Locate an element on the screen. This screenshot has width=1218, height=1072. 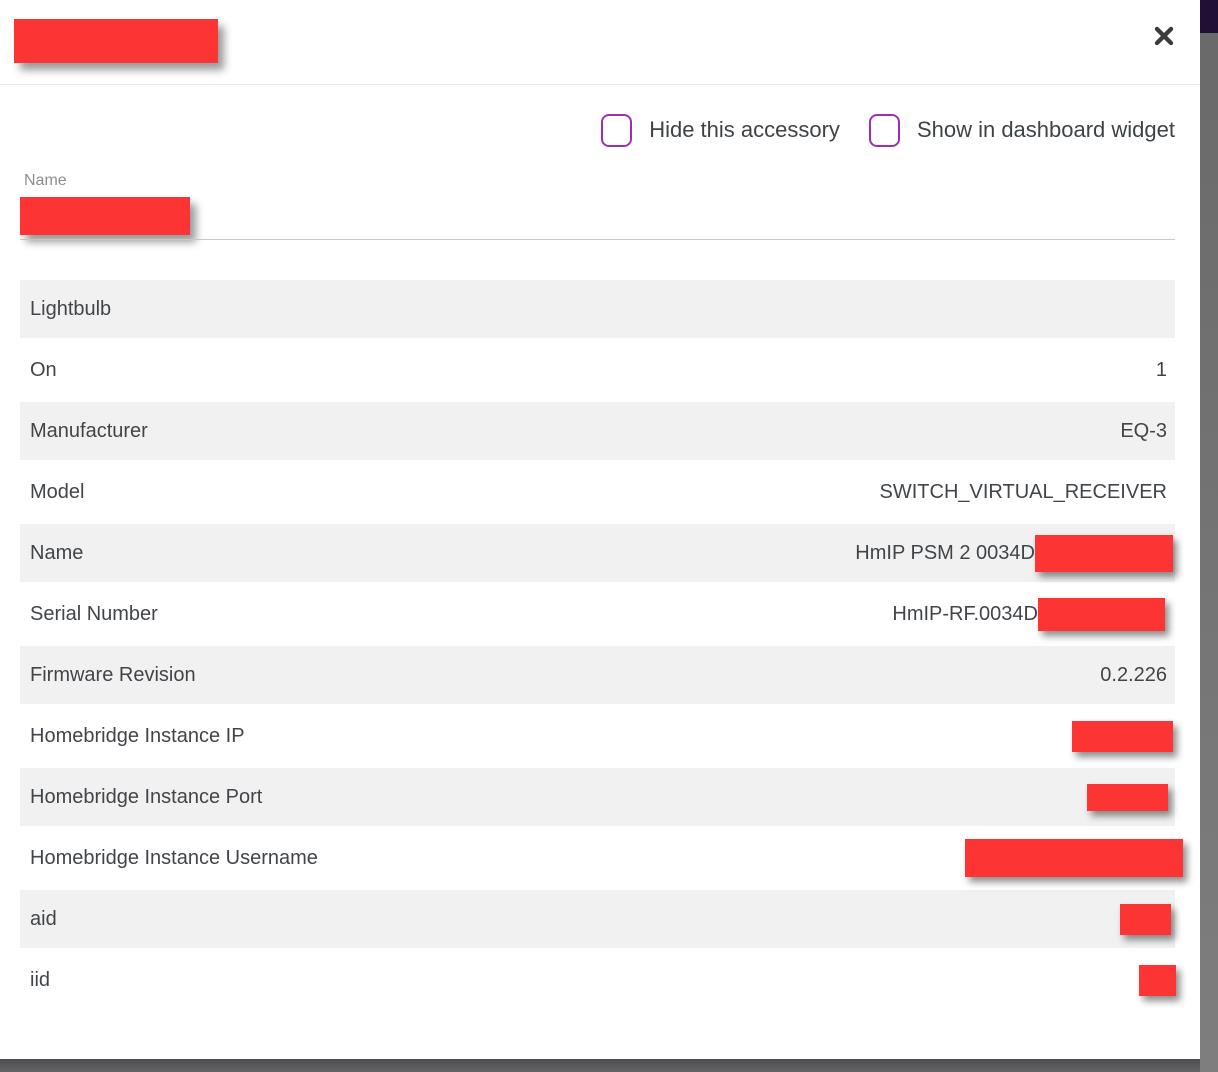
background-header-edge is located at coordinates (1209, 16).